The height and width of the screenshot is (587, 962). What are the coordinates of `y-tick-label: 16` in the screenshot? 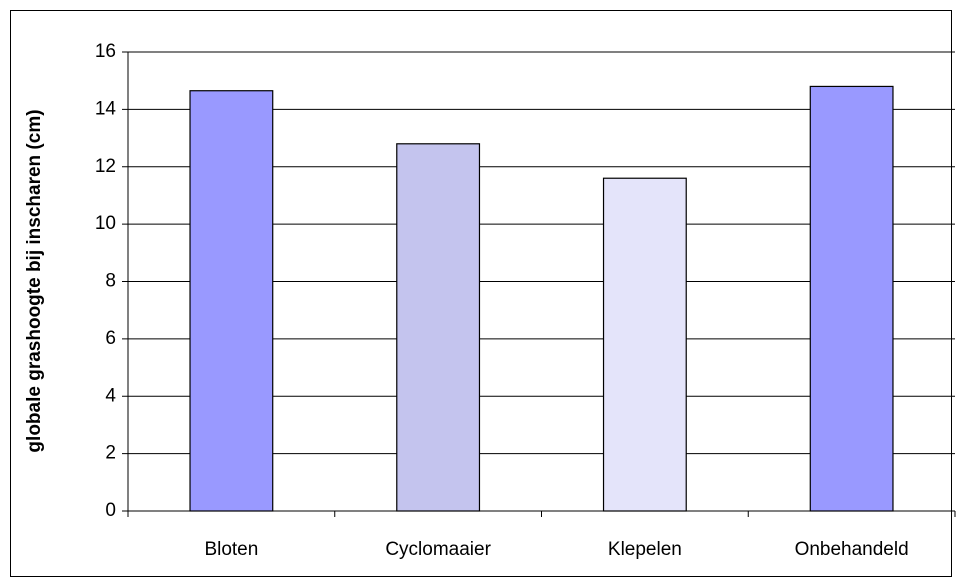 It's located at (105, 51).